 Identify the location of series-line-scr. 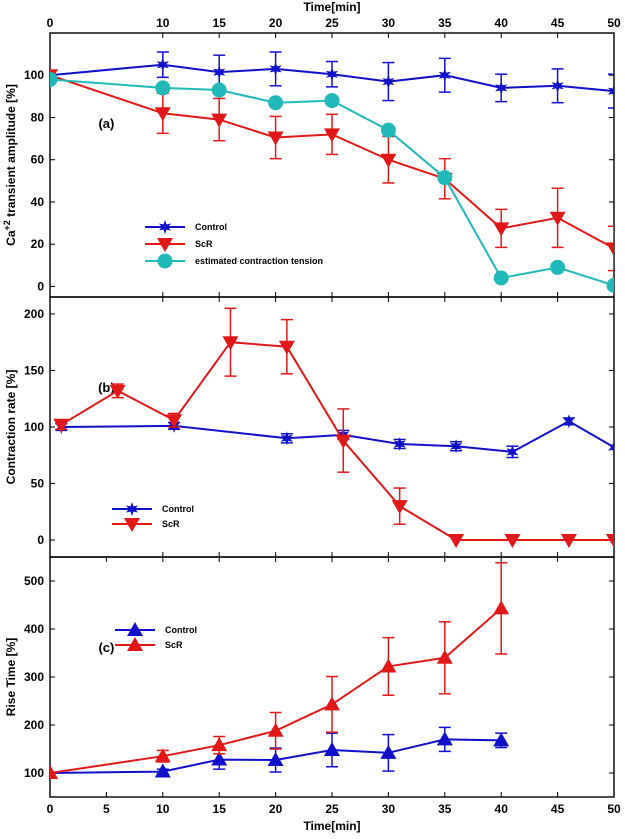
(276, 690).